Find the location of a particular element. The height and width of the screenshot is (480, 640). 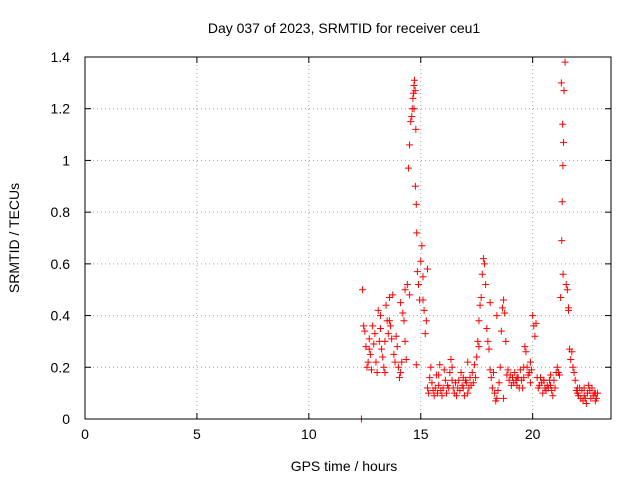

y-tick-label: 0.2 is located at coordinates (61, 367).